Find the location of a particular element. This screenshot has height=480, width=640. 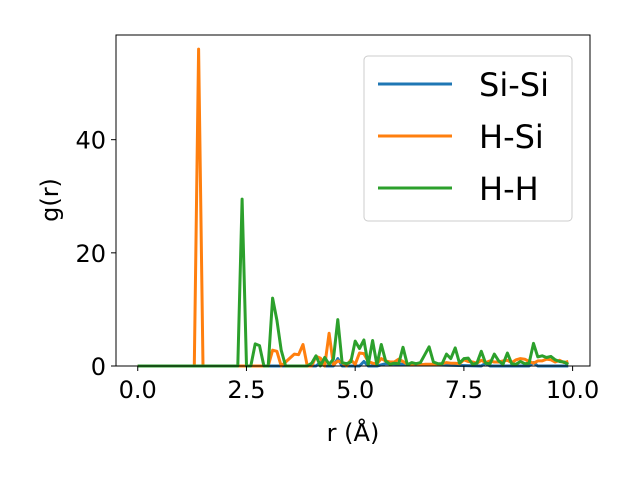

x-tick-label: 5.0 is located at coordinates (355, 390).